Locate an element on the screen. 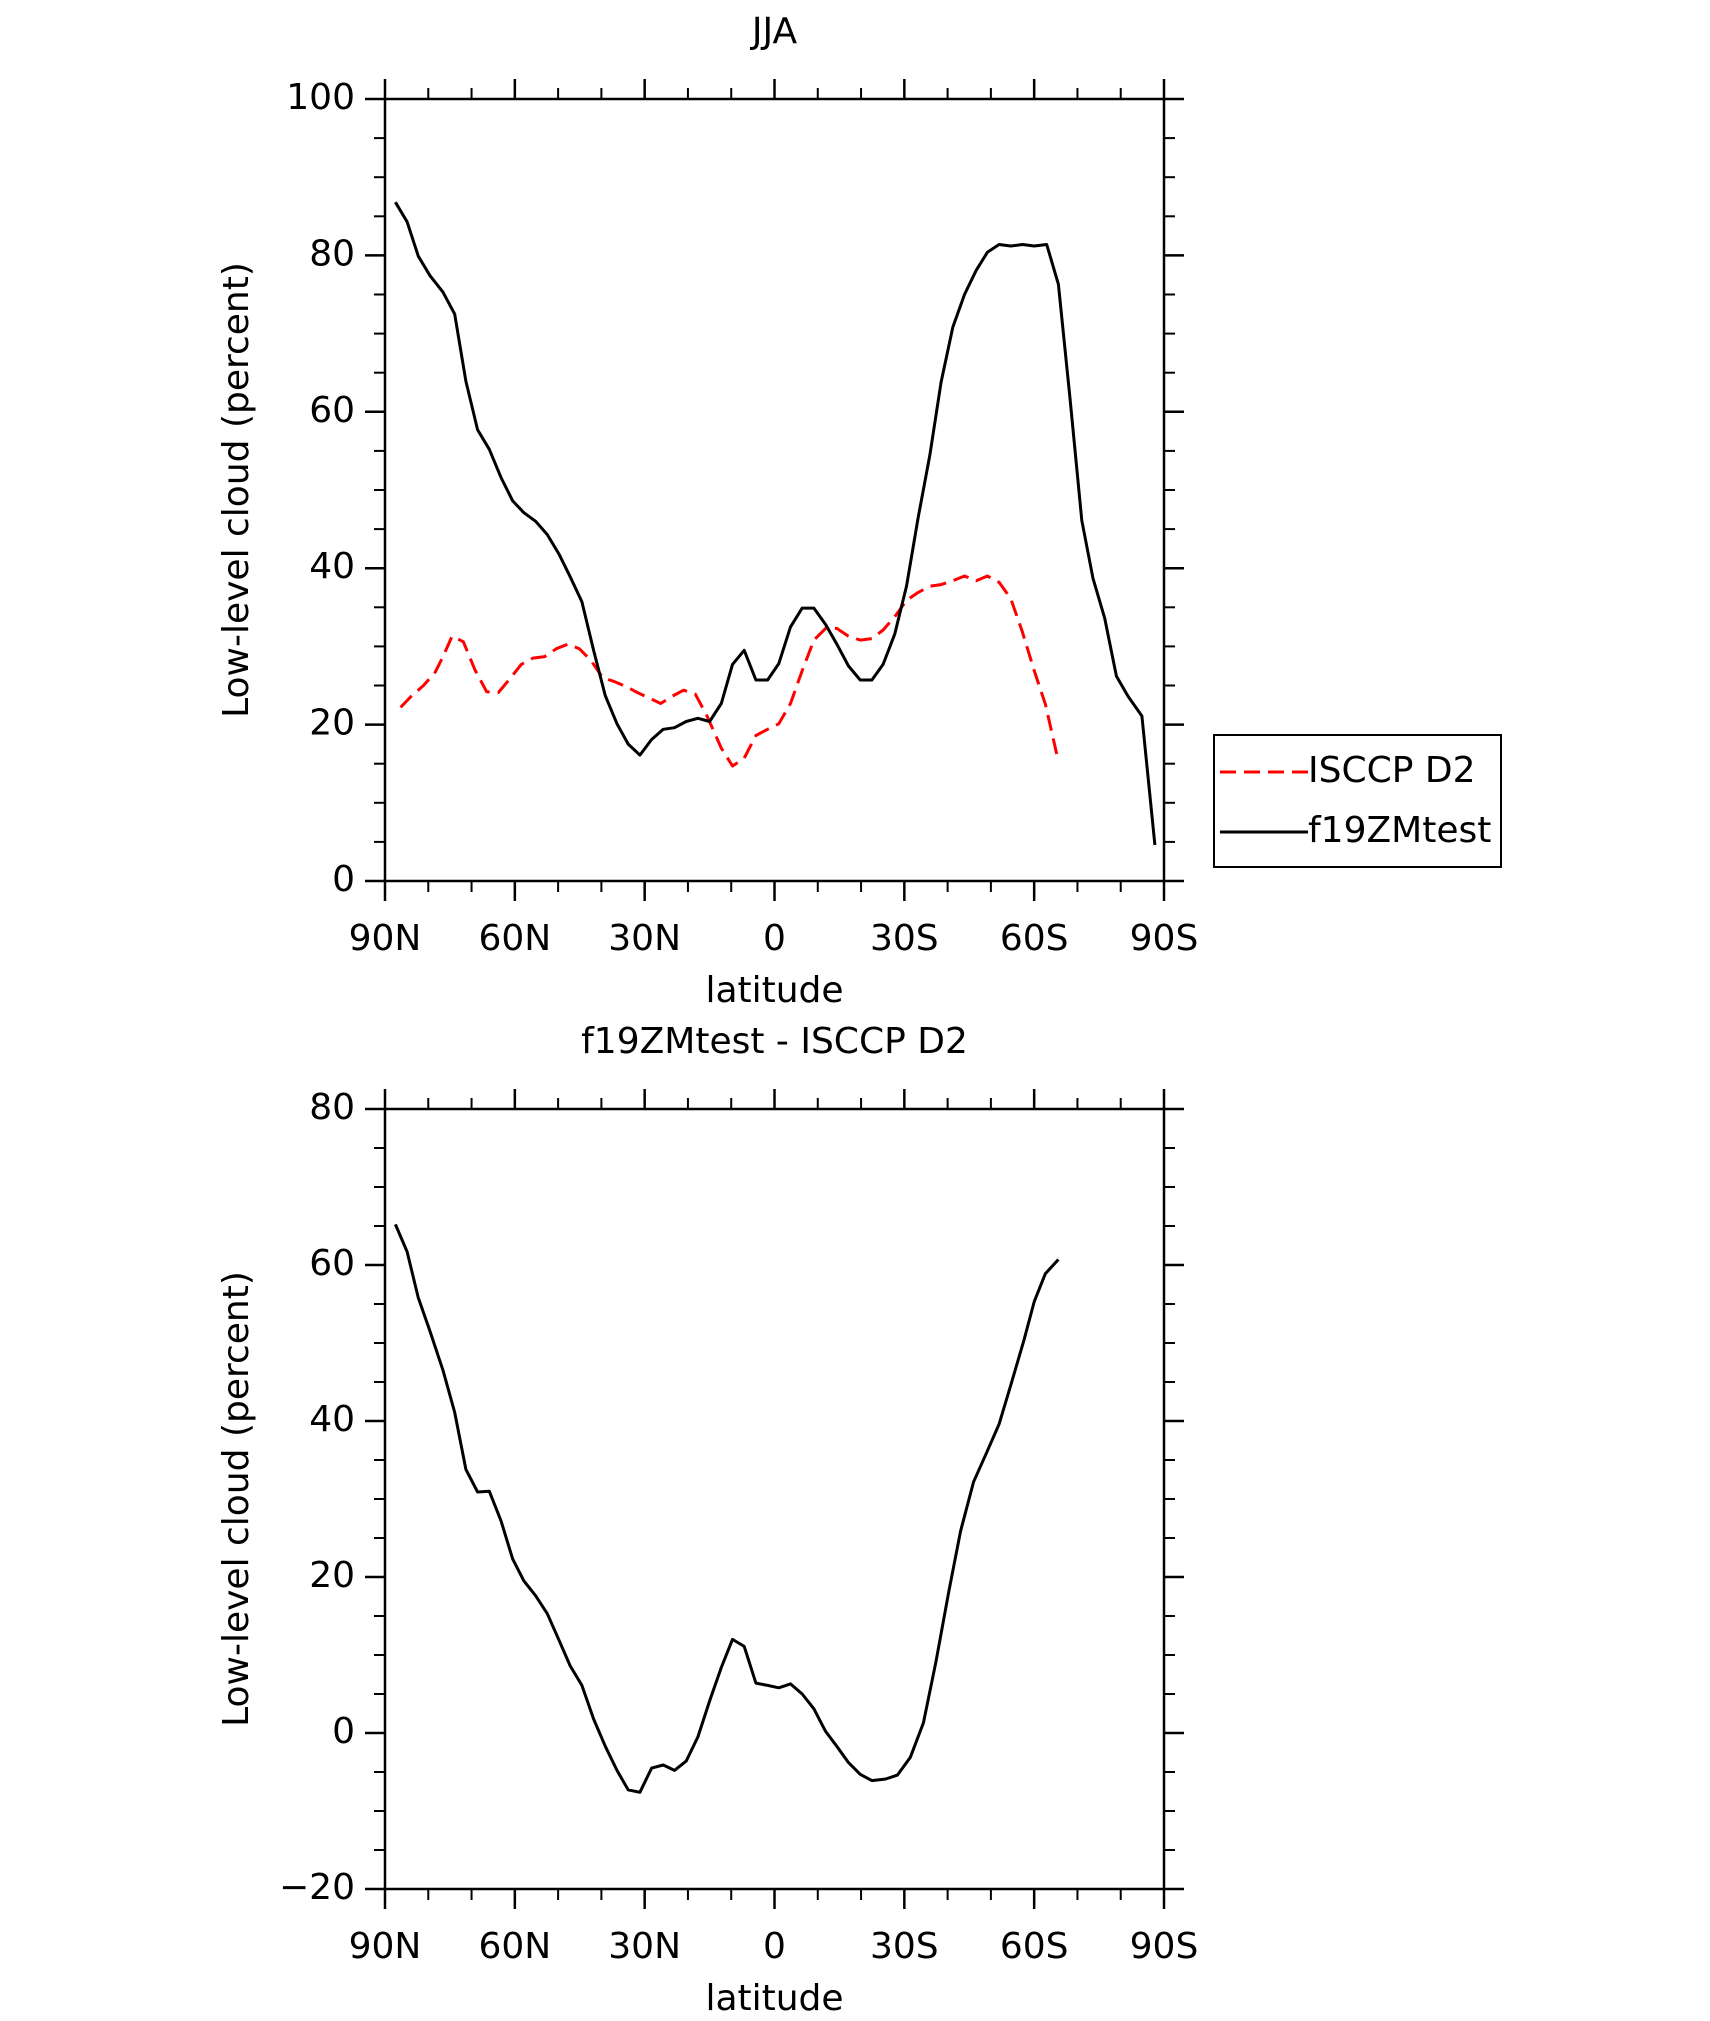 Image resolution: width=1710 pixels, height=2021 pixels. y-tick-label: −20 is located at coordinates (317, 1887).